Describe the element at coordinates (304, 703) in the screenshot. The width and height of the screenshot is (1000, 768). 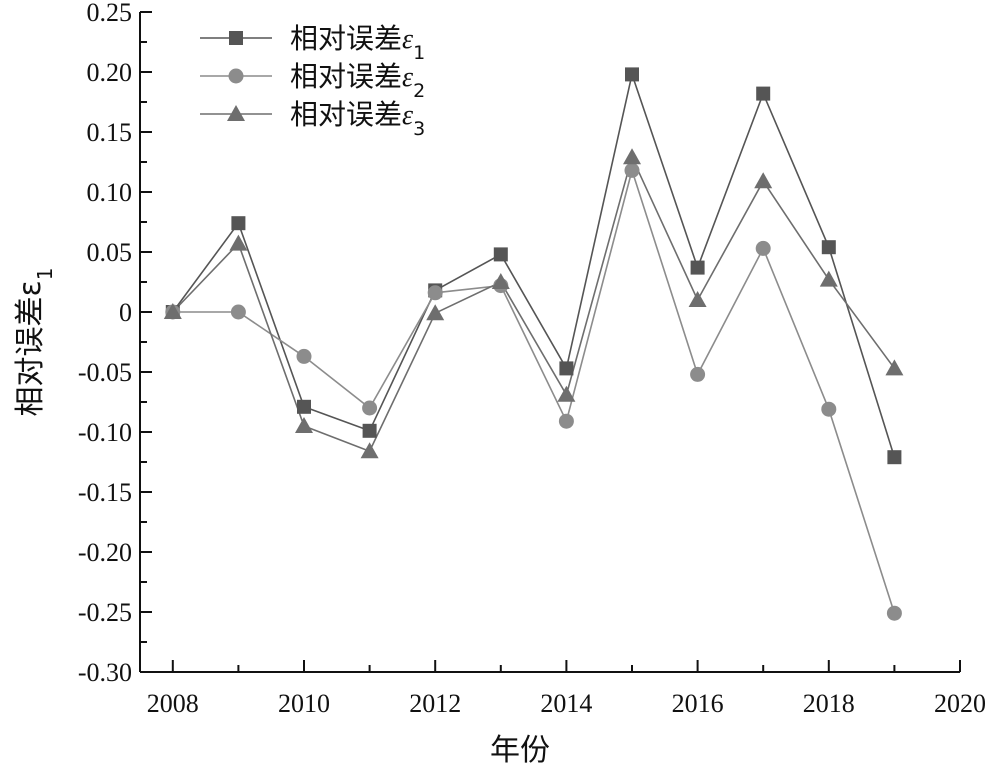
I see `x-tick-label: 2010` at that location.